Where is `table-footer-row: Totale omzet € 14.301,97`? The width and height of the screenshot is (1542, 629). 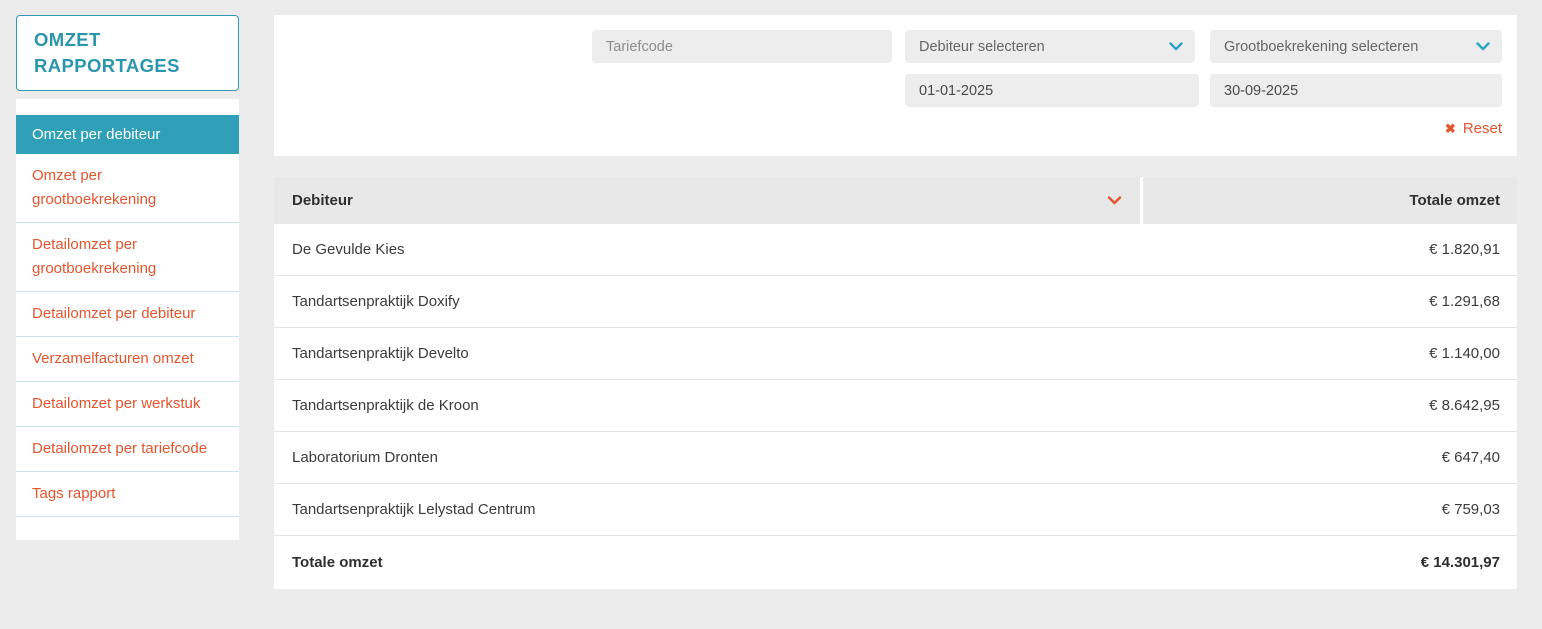 table-footer-row: Totale omzet € 14.301,97 is located at coordinates (895, 562).